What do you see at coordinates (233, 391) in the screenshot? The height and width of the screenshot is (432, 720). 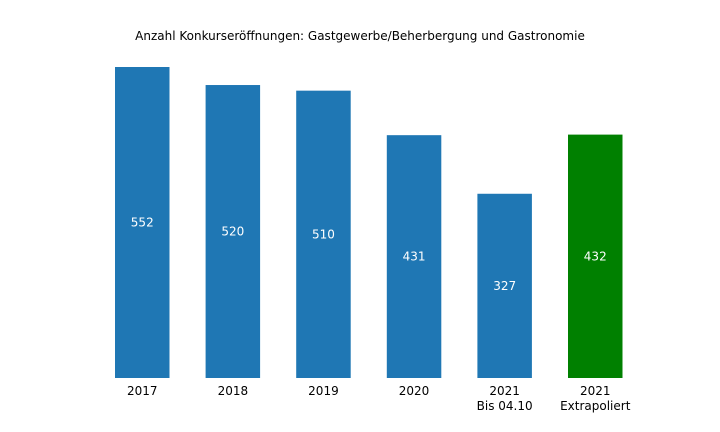 I see `x-tick-label-1-0: 2018` at bounding box center [233, 391].